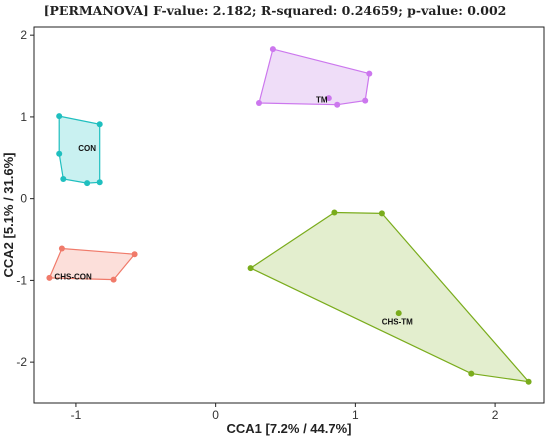  Describe the element at coordinates (215, 415) in the screenshot. I see `x-tick-label: 0` at that location.